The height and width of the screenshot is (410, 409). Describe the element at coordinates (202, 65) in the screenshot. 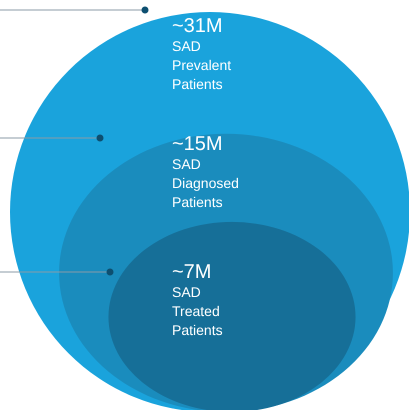

I see `category-label: SAD Prevalent Patients` at that location.